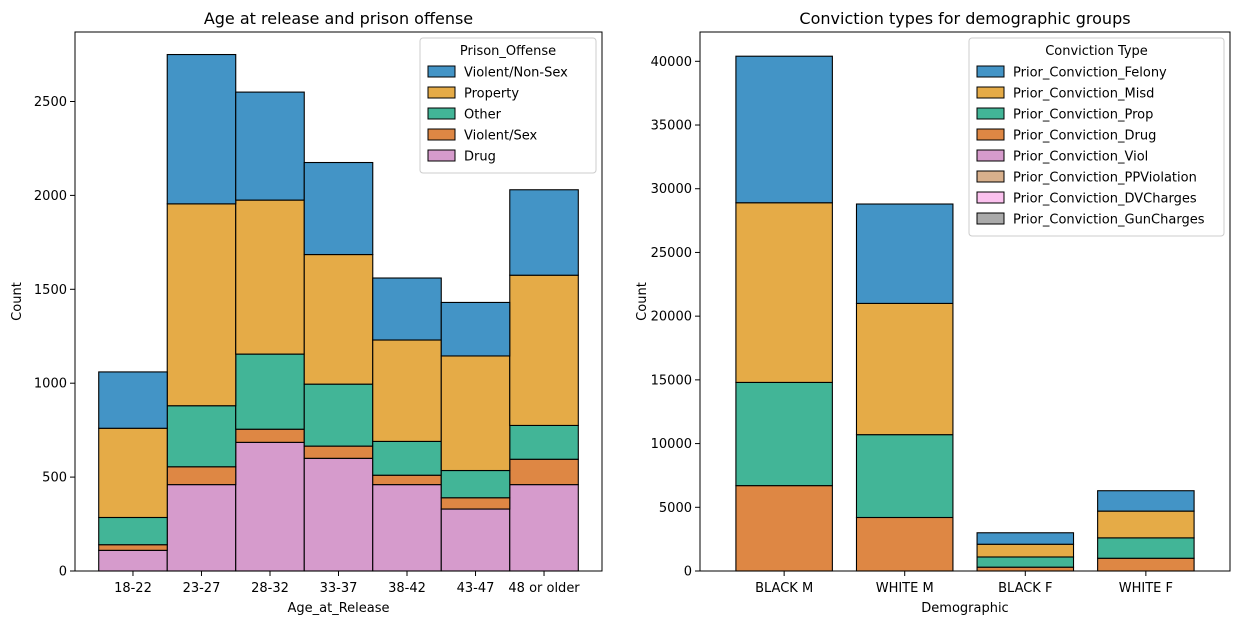  What do you see at coordinates (990, 155) in the screenshot?
I see `legend-swatch-Prior_Conviction_Viol` at bounding box center [990, 155].